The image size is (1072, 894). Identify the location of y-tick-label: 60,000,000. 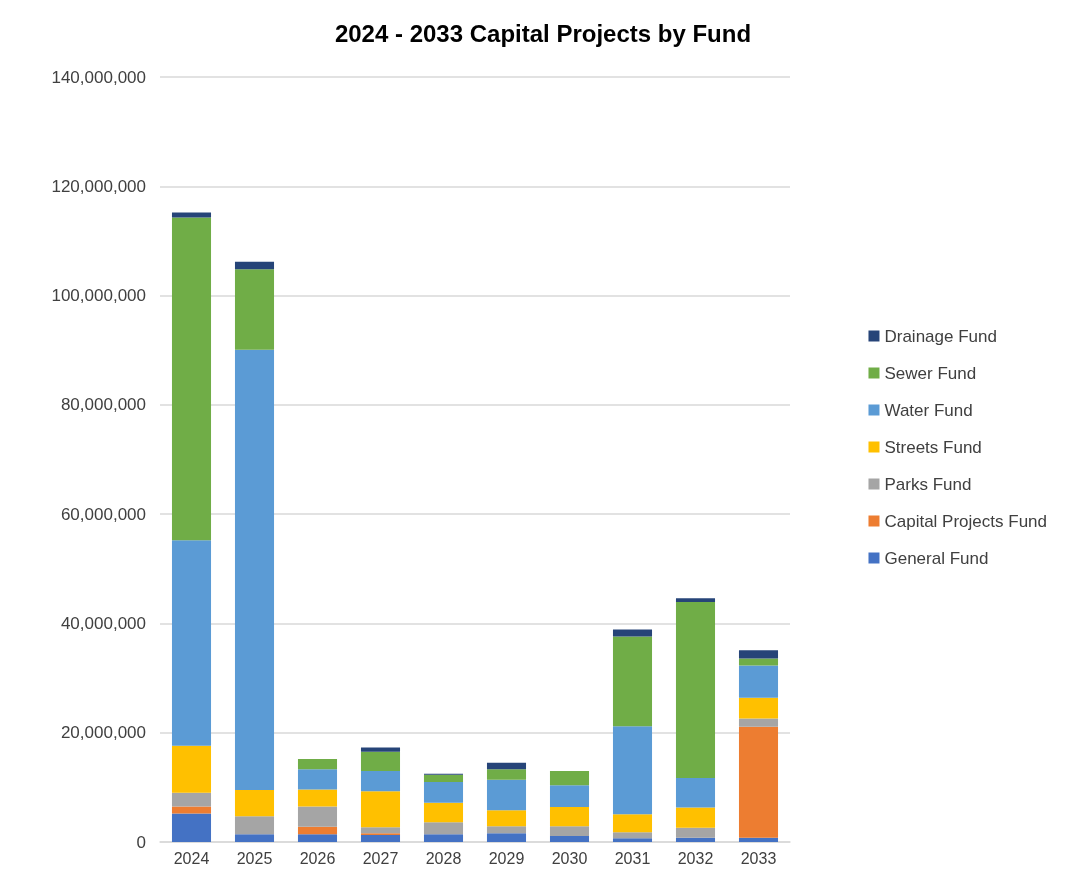
(103, 514).